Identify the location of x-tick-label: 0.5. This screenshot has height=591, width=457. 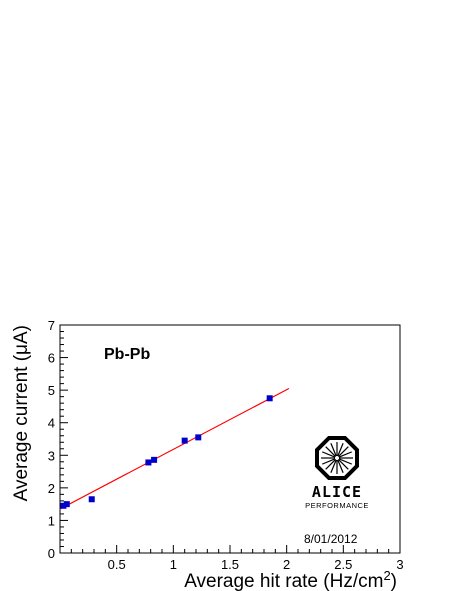
(117, 564).